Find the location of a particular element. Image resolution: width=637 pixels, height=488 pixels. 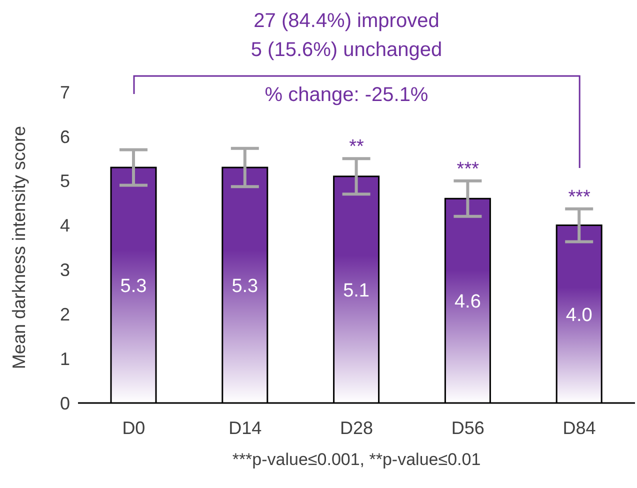

x-tick-label: D84 is located at coordinates (579, 428).